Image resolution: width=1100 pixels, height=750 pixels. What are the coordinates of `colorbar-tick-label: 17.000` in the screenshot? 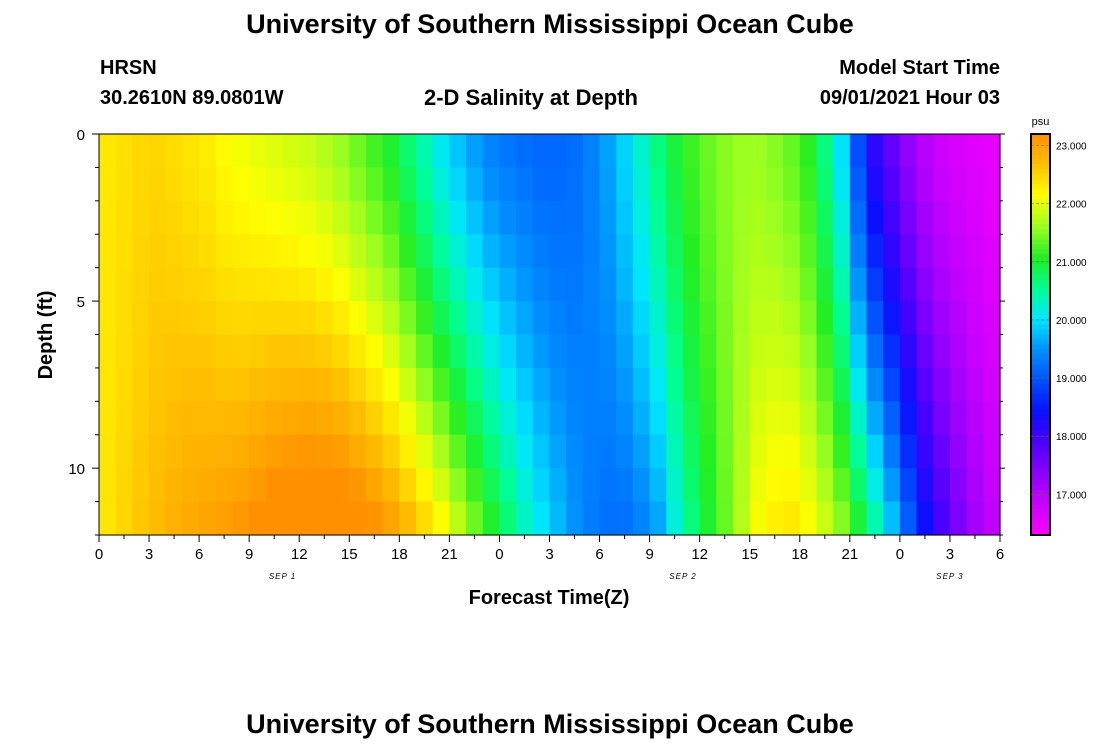 It's located at (1071, 495).